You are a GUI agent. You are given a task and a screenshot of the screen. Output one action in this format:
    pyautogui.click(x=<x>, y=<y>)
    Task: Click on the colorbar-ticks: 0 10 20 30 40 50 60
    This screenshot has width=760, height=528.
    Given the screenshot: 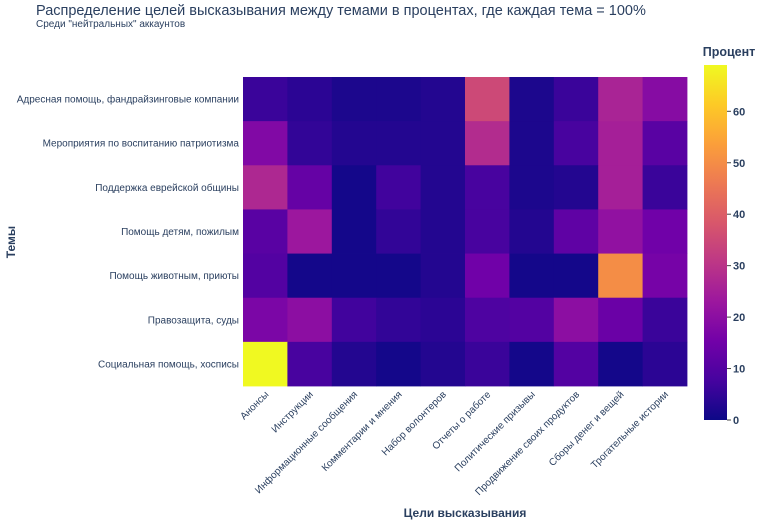 What is the action you would take?
    pyautogui.click(x=736, y=266)
    